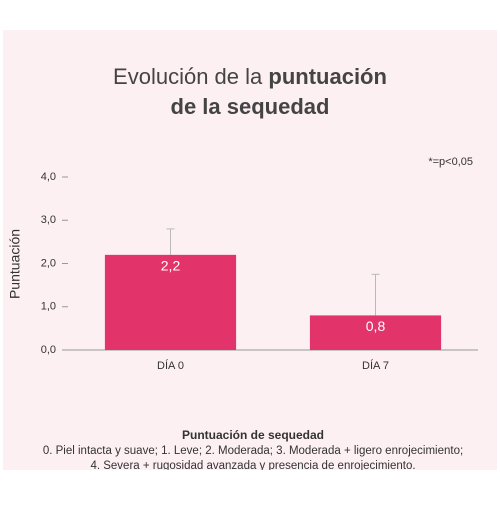  I want to click on y-axis-title: Puntuación, so click(15, 264).